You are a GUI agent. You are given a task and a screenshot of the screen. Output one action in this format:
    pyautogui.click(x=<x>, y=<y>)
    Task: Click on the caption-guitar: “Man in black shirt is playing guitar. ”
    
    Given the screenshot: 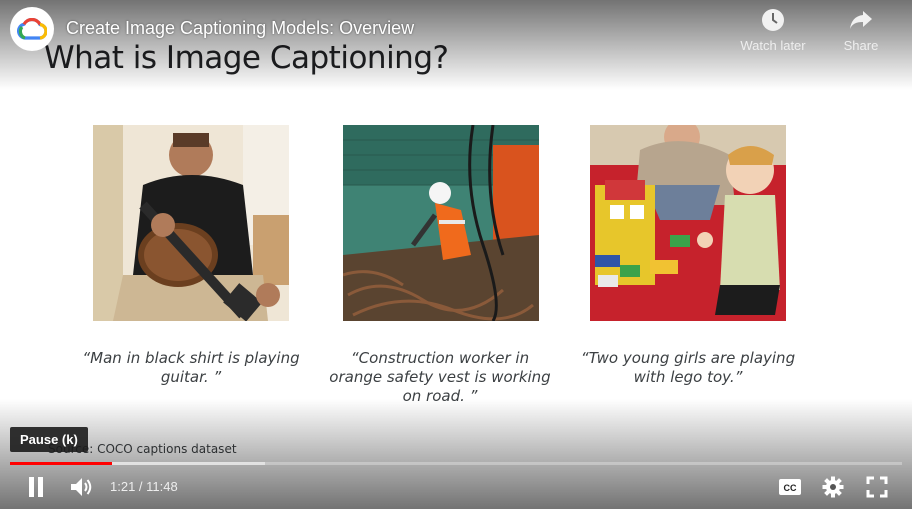 What is the action you would take?
    pyautogui.click(x=191, y=367)
    